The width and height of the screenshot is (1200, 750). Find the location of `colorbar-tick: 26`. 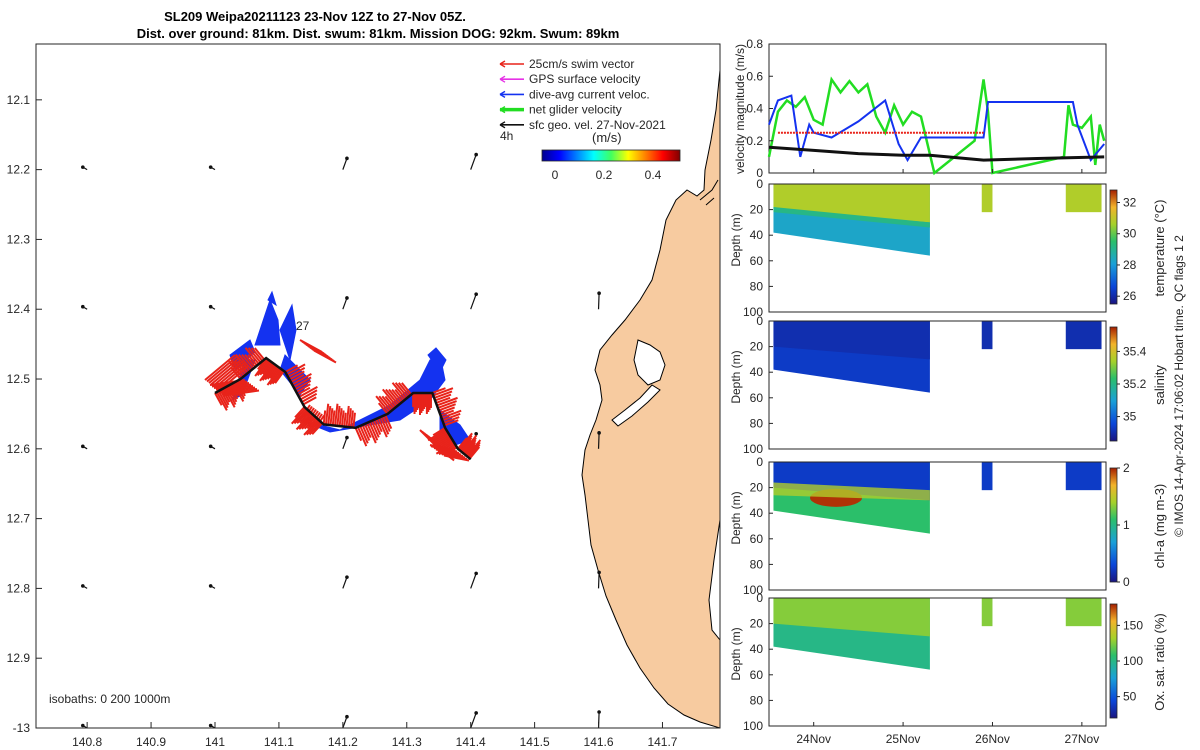

colorbar-tick: 26 is located at coordinates (1130, 296).